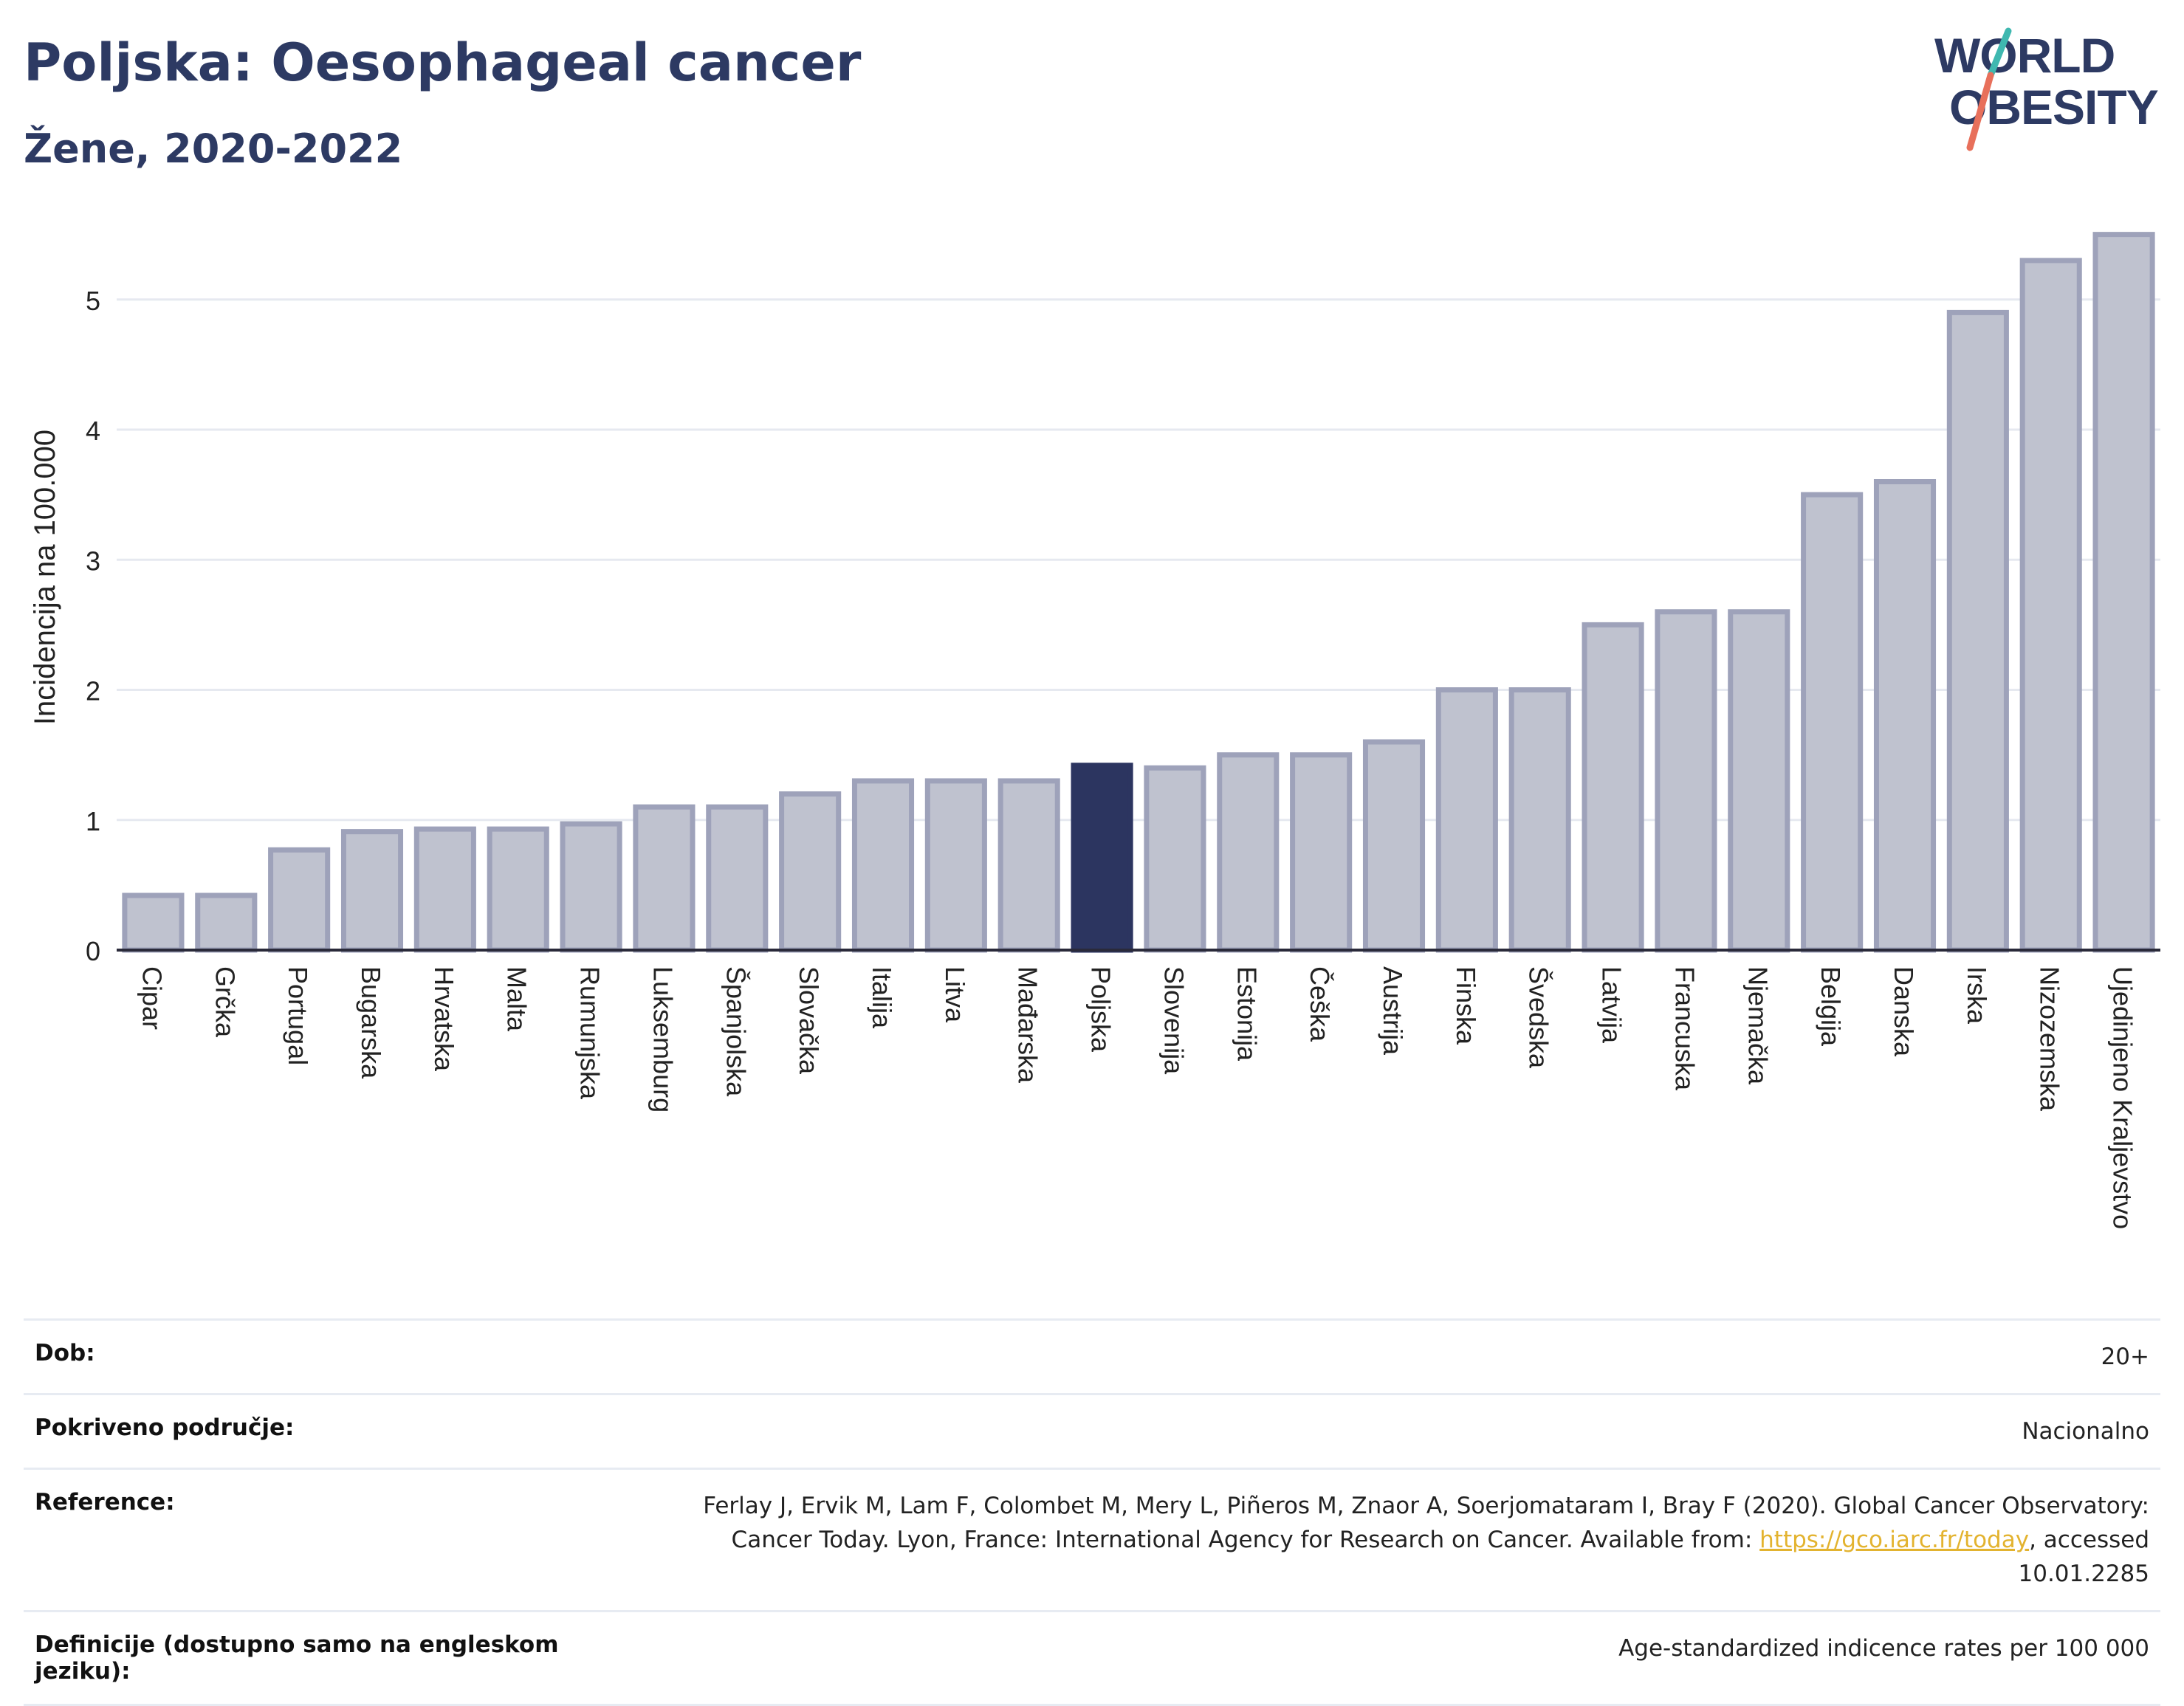  I want to click on x-tick-label: Estonija, so click(1247, 1014).